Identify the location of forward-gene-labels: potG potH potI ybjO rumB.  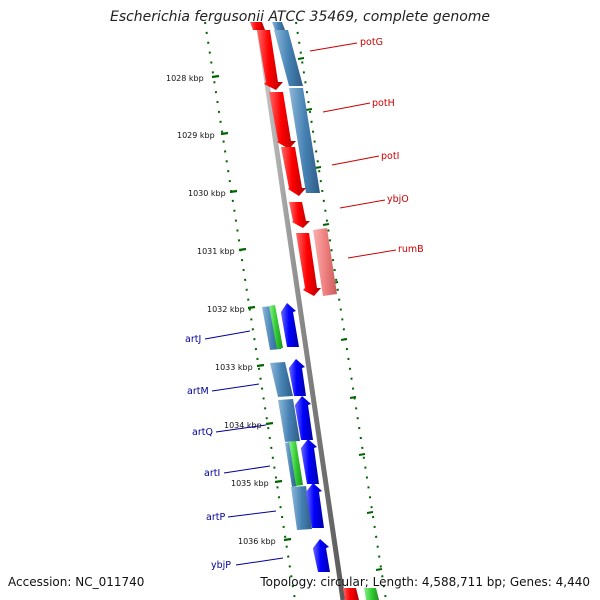
(392, 146).